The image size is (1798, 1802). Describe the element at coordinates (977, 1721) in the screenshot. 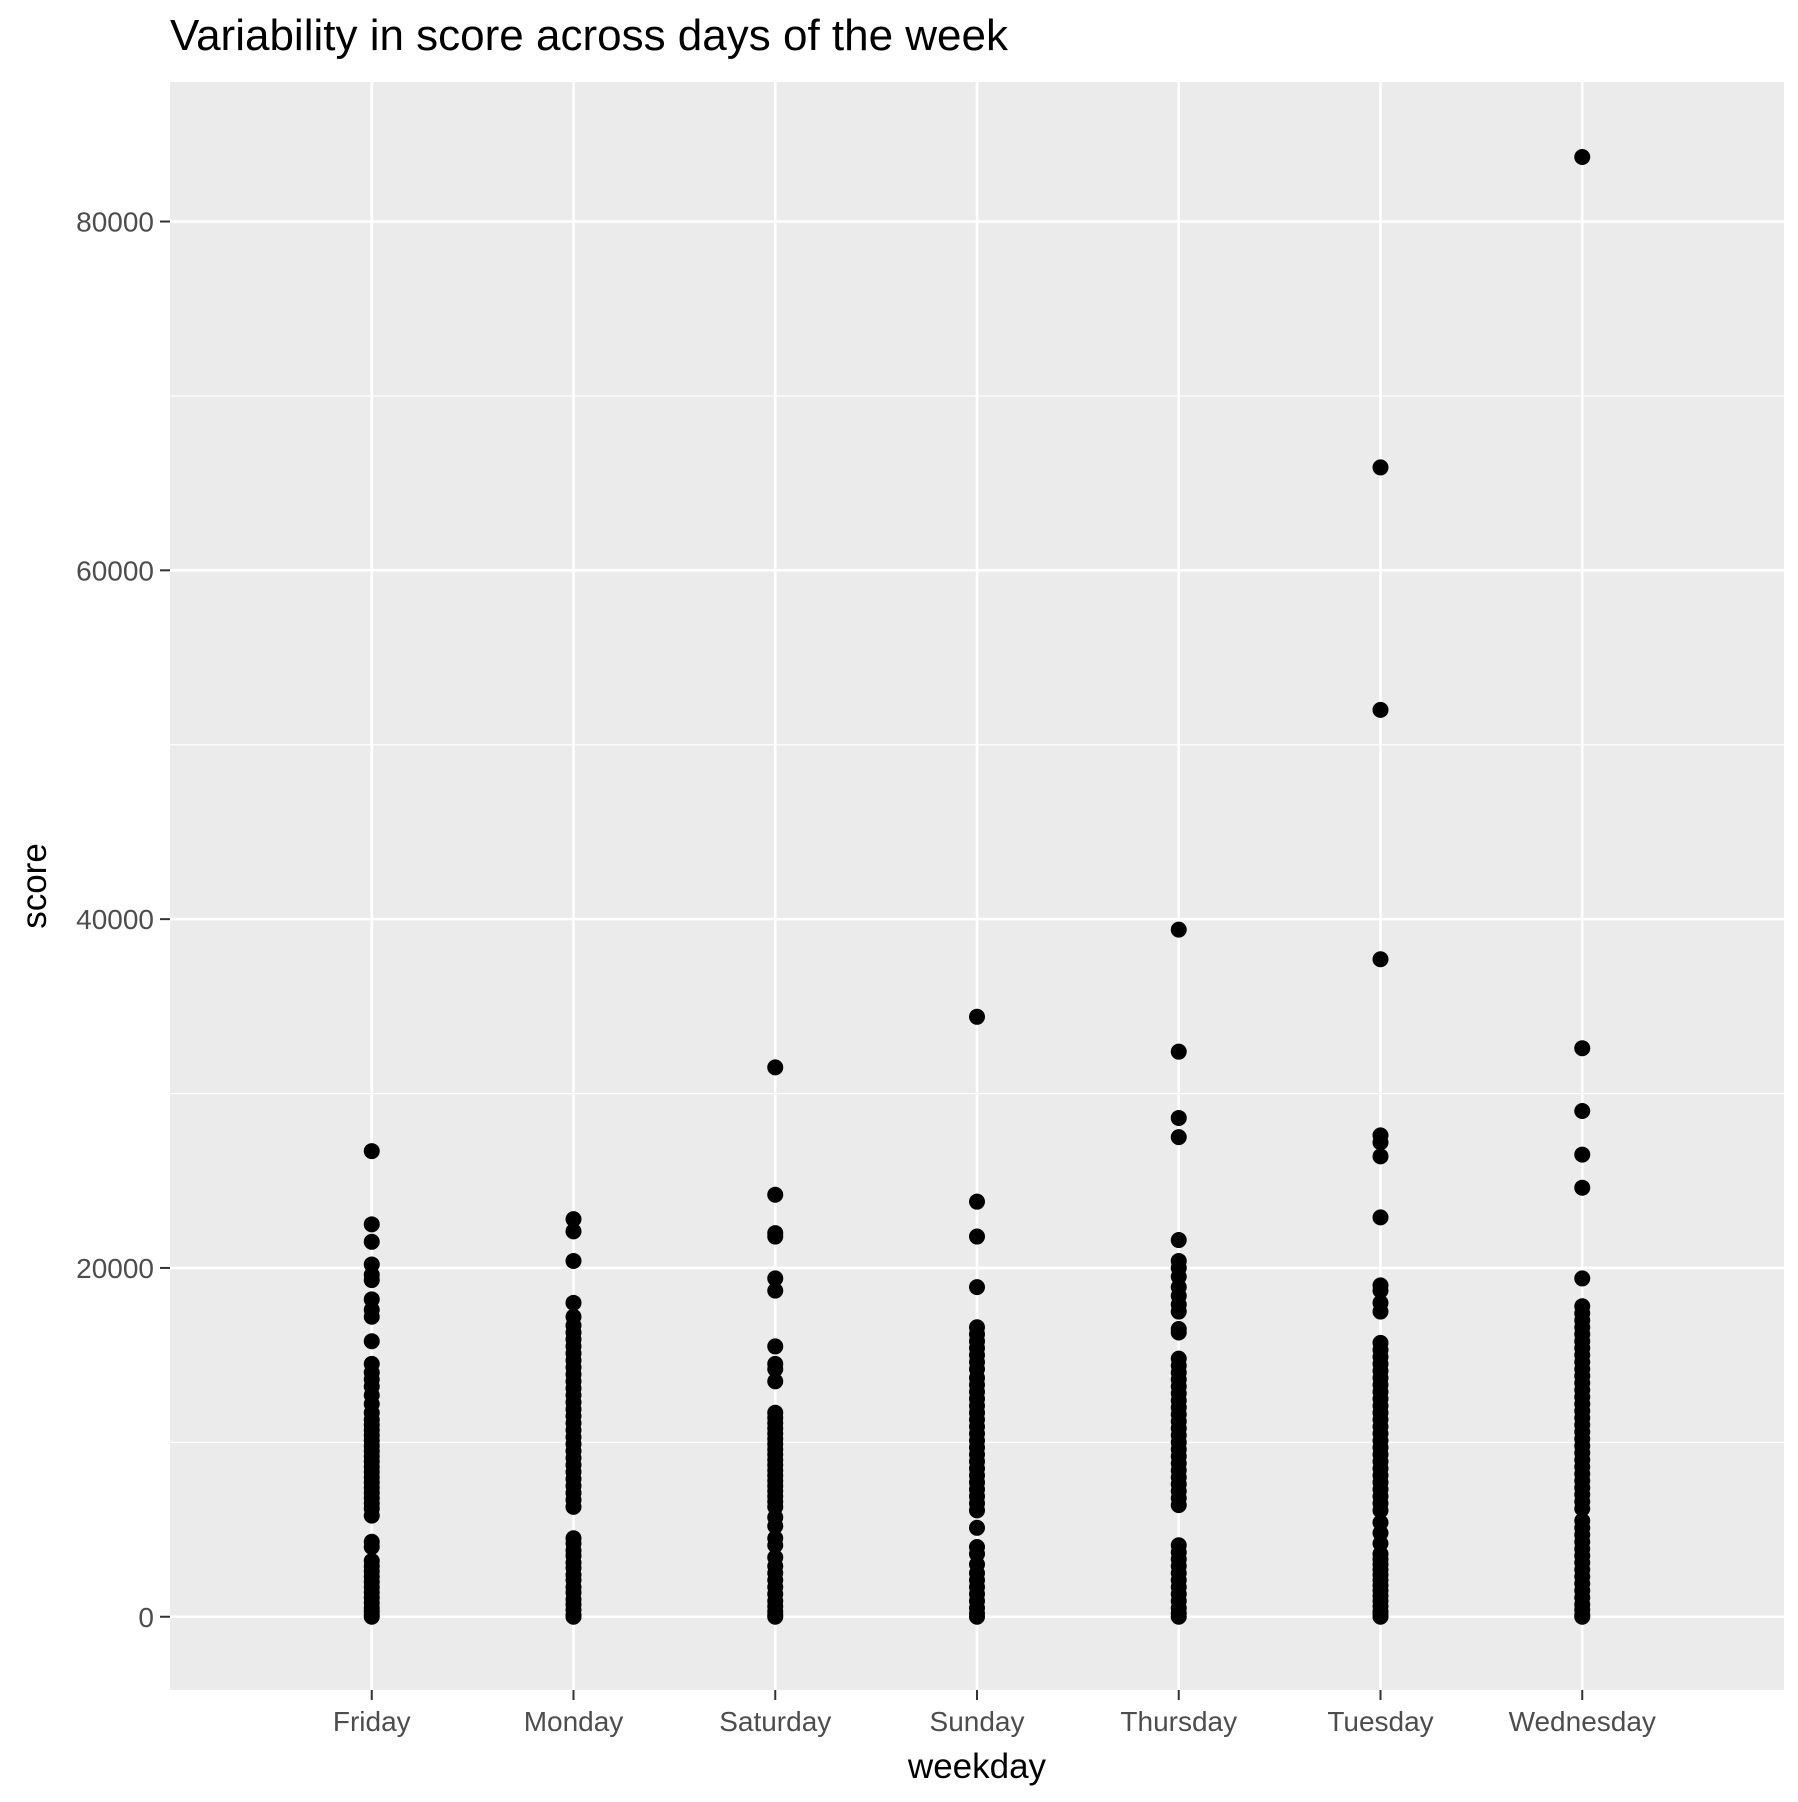

I see `x-tick-label: Sunday` at that location.